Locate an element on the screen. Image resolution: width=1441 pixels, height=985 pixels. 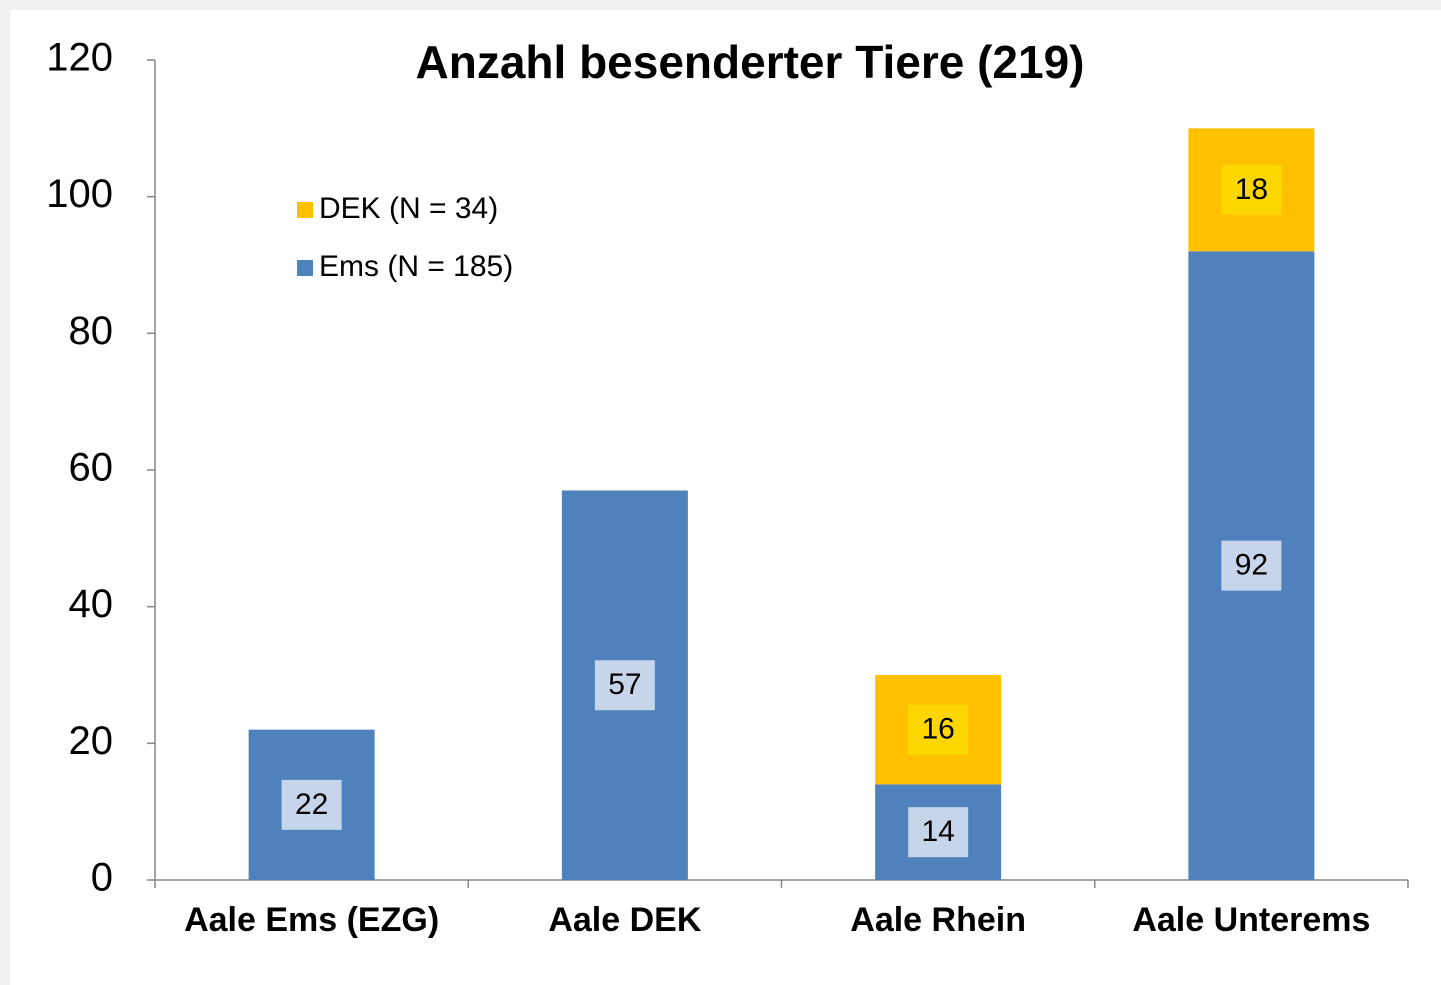
y-tick-label: 20 is located at coordinates (91, 741).